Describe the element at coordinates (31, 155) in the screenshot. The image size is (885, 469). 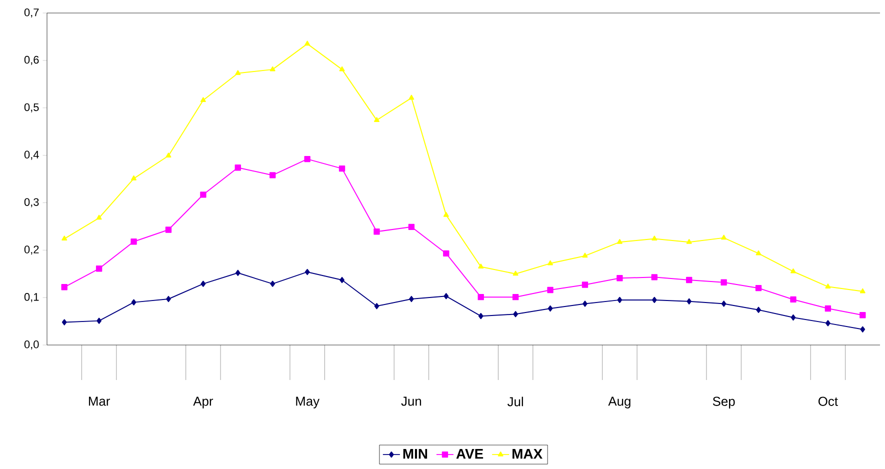
I see `y-tick-label: 0,4` at that location.